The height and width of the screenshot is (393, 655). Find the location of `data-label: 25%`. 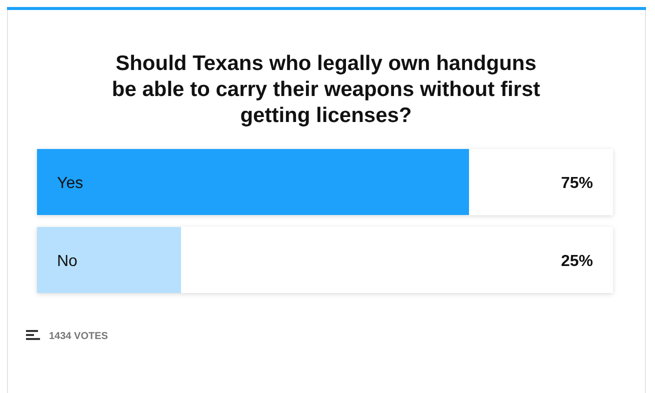

data-label: 25% is located at coordinates (576, 261).